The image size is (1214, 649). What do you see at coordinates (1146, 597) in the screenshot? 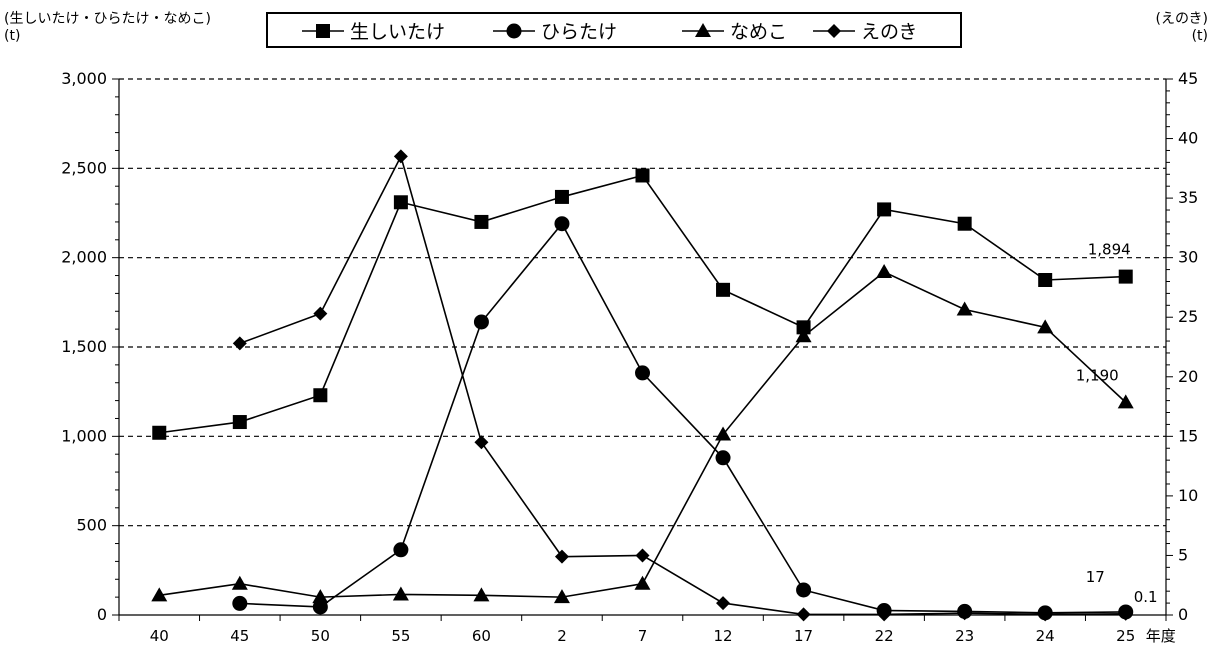
I see `data-label: 0.1` at bounding box center [1146, 597].